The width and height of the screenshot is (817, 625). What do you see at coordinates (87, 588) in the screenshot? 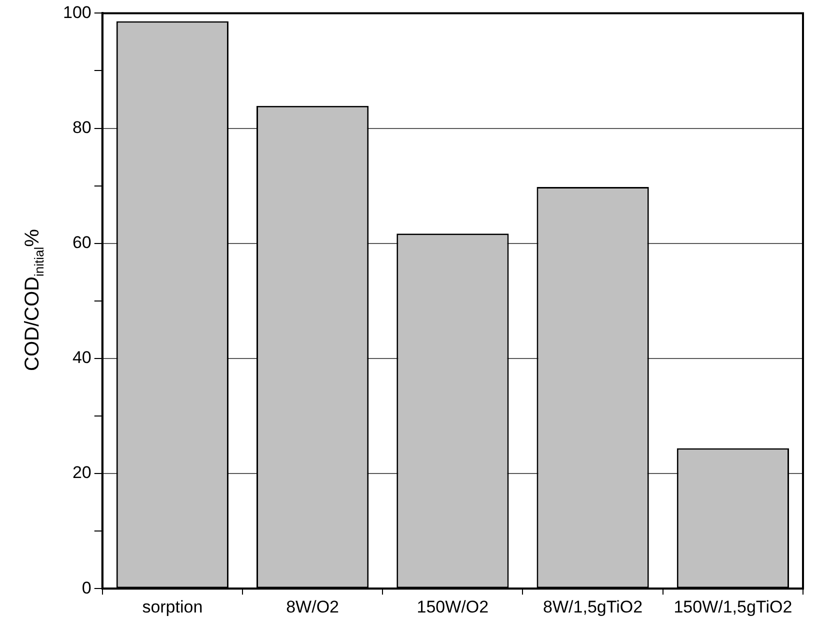
I see `y-tick-label: 0` at bounding box center [87, 588].